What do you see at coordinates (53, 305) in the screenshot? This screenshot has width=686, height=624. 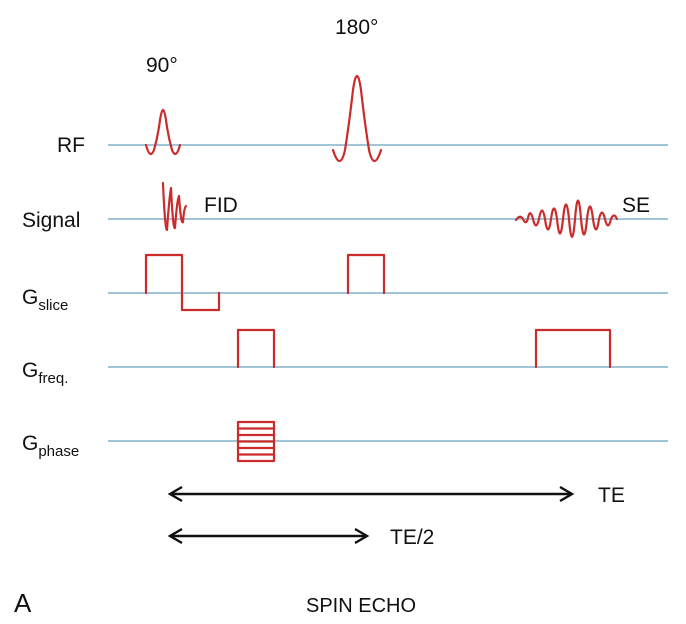 I see `gslice-sub: slice` at bounding box center [53, 305].